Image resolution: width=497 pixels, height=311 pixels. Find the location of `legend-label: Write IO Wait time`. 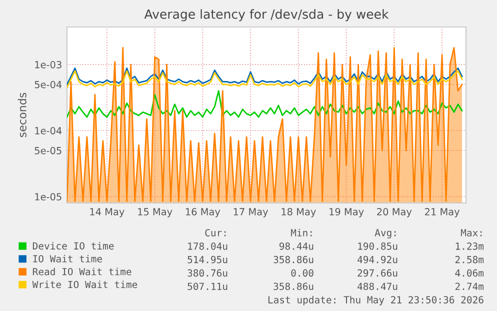

legend-label: Write IO Wait time is located at coordinates (85, 284).